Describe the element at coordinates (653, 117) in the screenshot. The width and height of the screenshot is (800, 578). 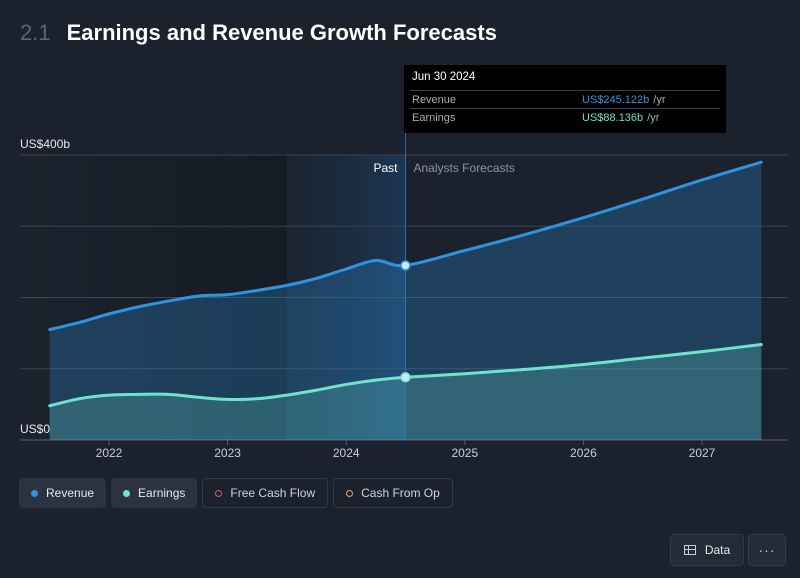
I see `tooltip-unit-earnings: /yr` at that location.